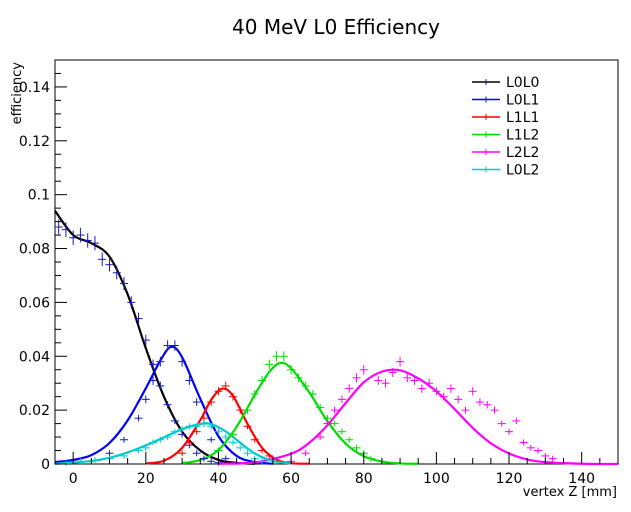 Image resolution: width=631 pixels, height=512 pixels. Describe the element at coordinates (522, 136) in the screenshot. I see `legend-label: L1L2` at that location.